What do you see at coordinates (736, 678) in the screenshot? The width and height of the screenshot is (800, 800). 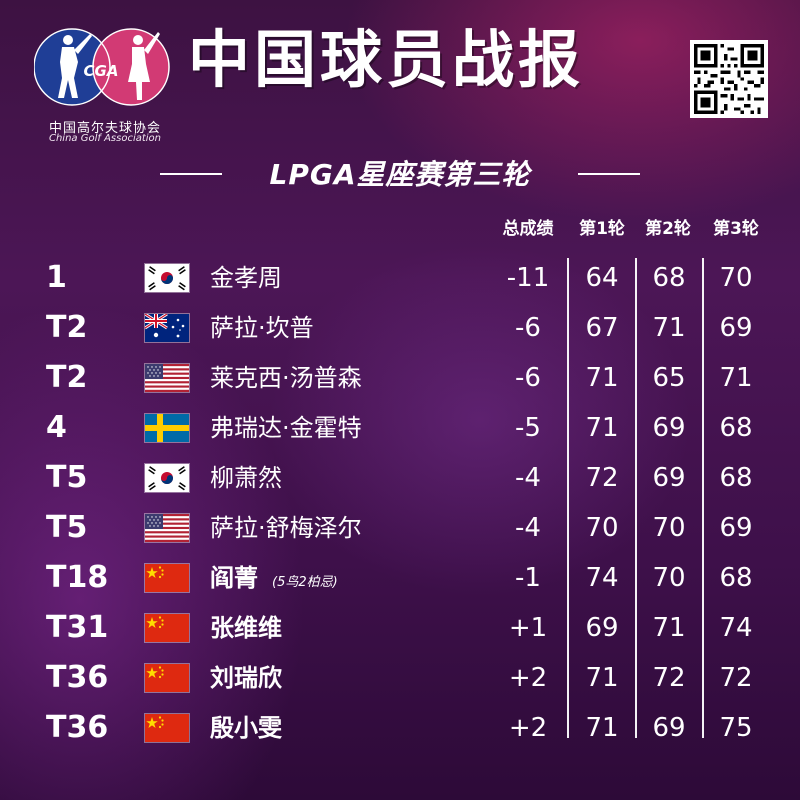 I see `round3-score: 72` at bounding box center [736, 678].